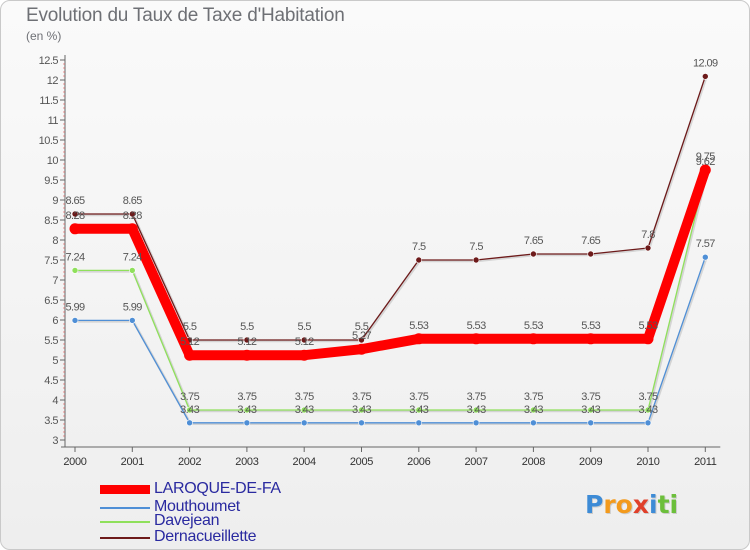 The image size is (750, 550). Describe the element at coordinates (594, 504) in the screenshot. I see `logo-letter: P` at that location.